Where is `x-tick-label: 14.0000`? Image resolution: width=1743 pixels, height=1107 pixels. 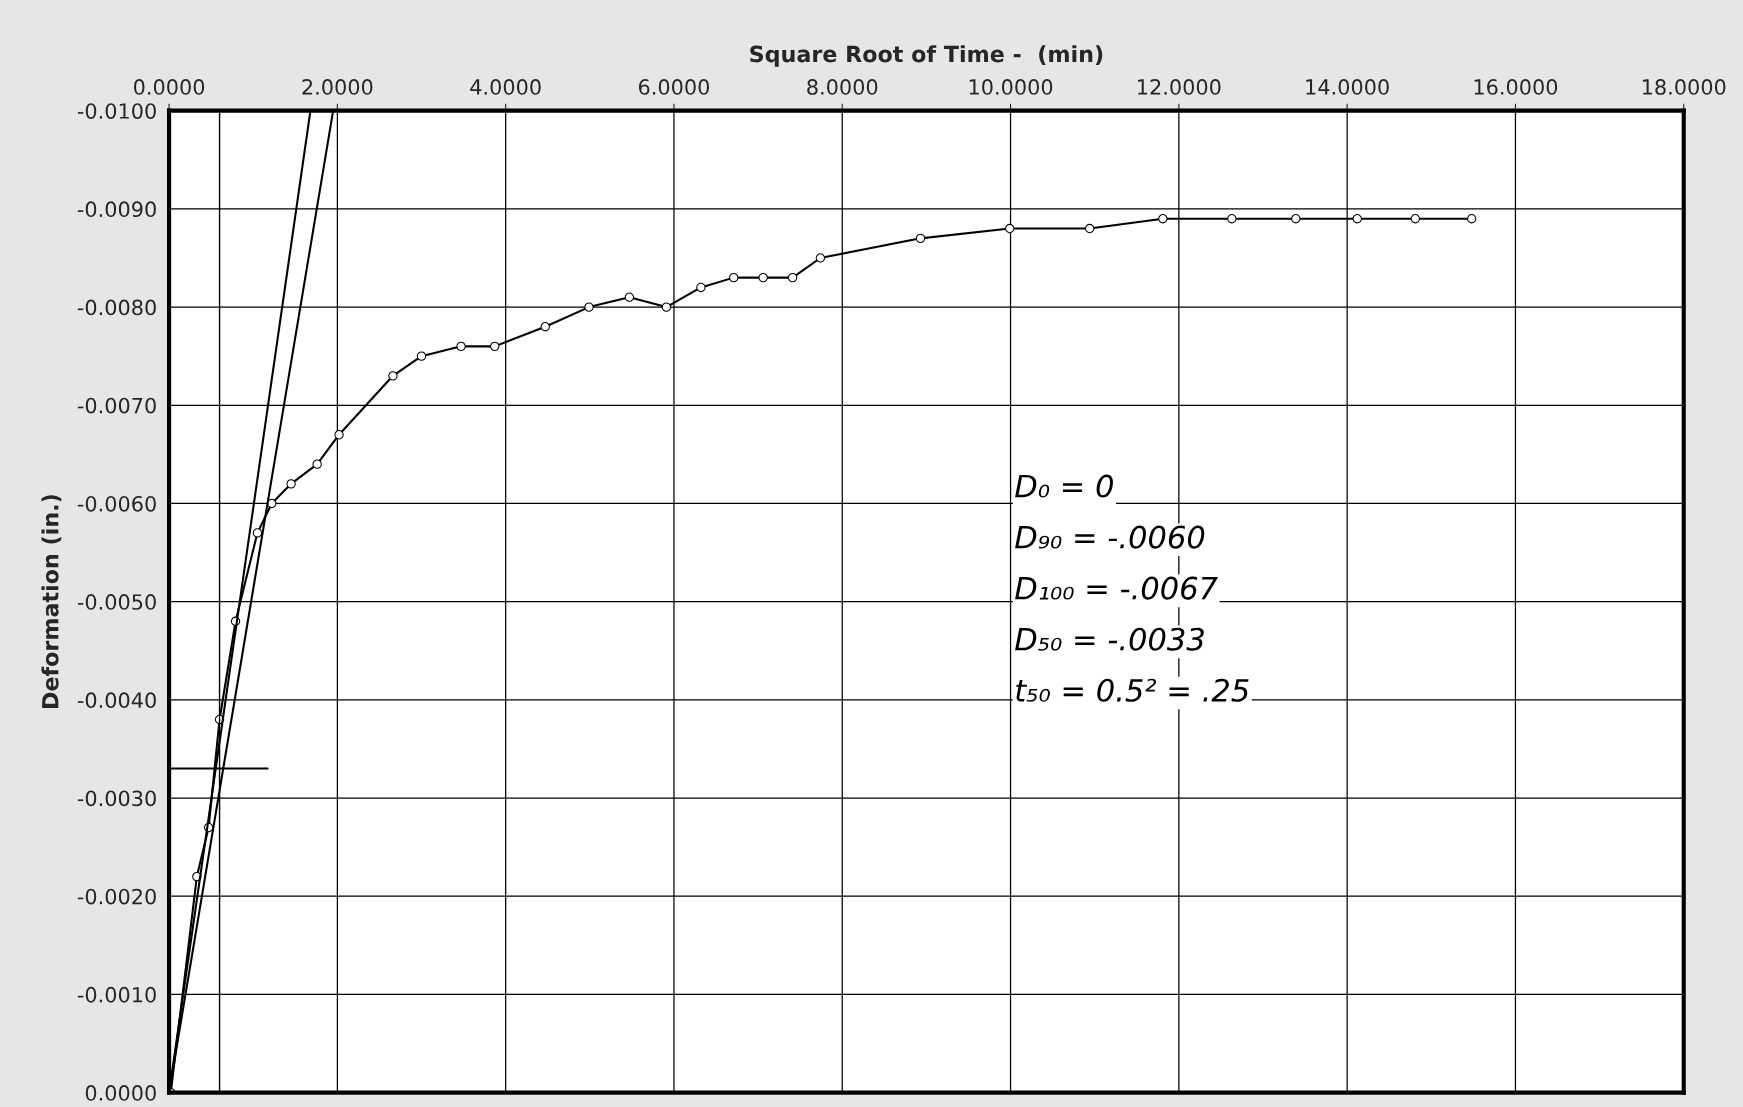
x-tick-label: 14.0000 is located at coordinates (1347, 87).